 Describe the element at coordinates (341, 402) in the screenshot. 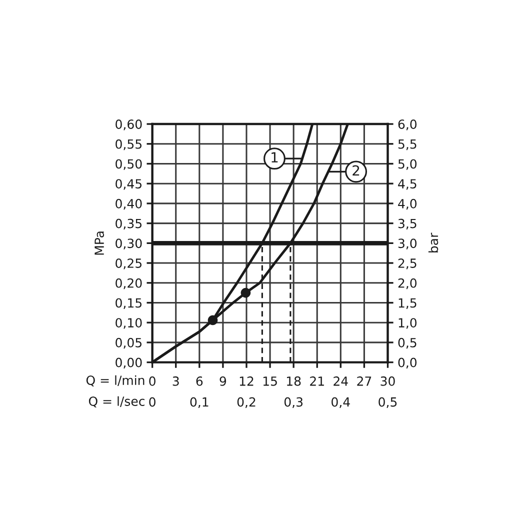

I see `x2-tick-label: 0,4` at that location.